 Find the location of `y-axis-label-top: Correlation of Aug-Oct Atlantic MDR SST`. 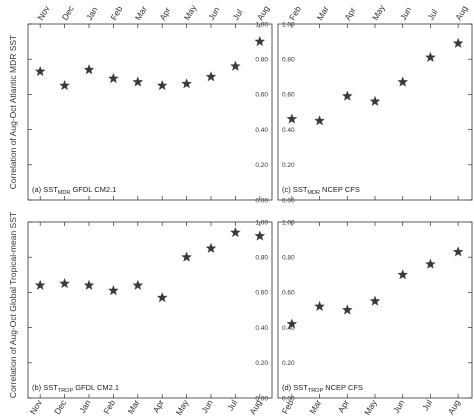

y-axis-label-top: Correlation of Aug-Oct Atlantic MDR SST is located at coordinates (13, 112).